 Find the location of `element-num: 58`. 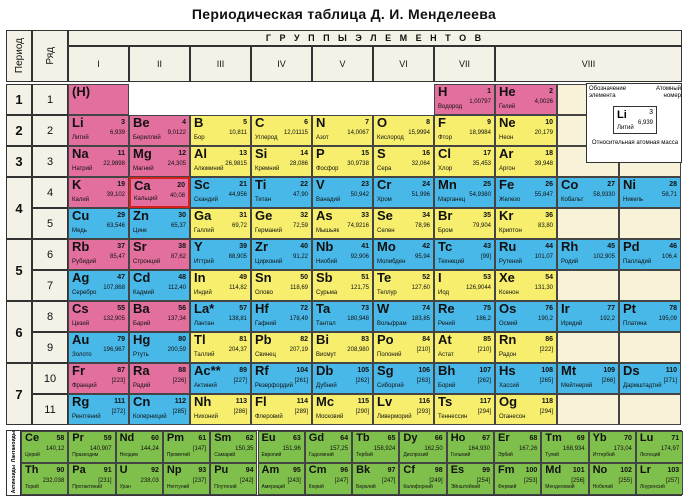

element-num: 58 is located at coordinates (60, 438).